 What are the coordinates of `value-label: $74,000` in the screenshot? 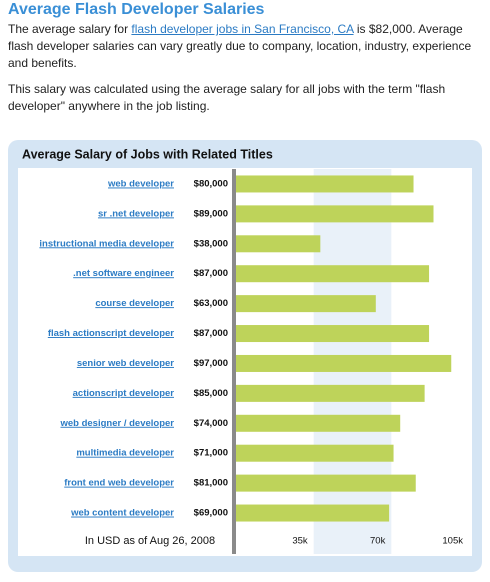 It's located at (211, 423).